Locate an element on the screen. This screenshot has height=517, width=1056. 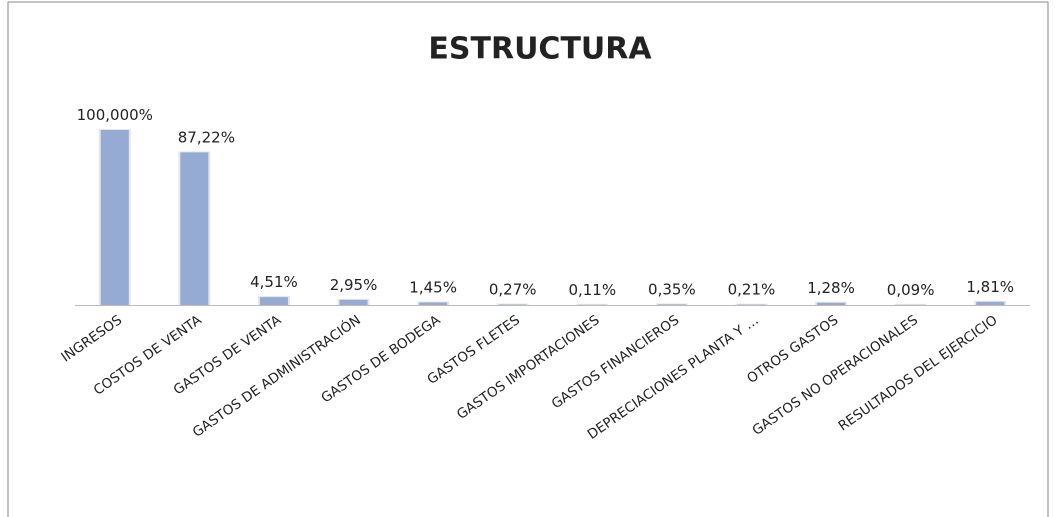
value-label: 0,21% is located at coordinates (752, 290).